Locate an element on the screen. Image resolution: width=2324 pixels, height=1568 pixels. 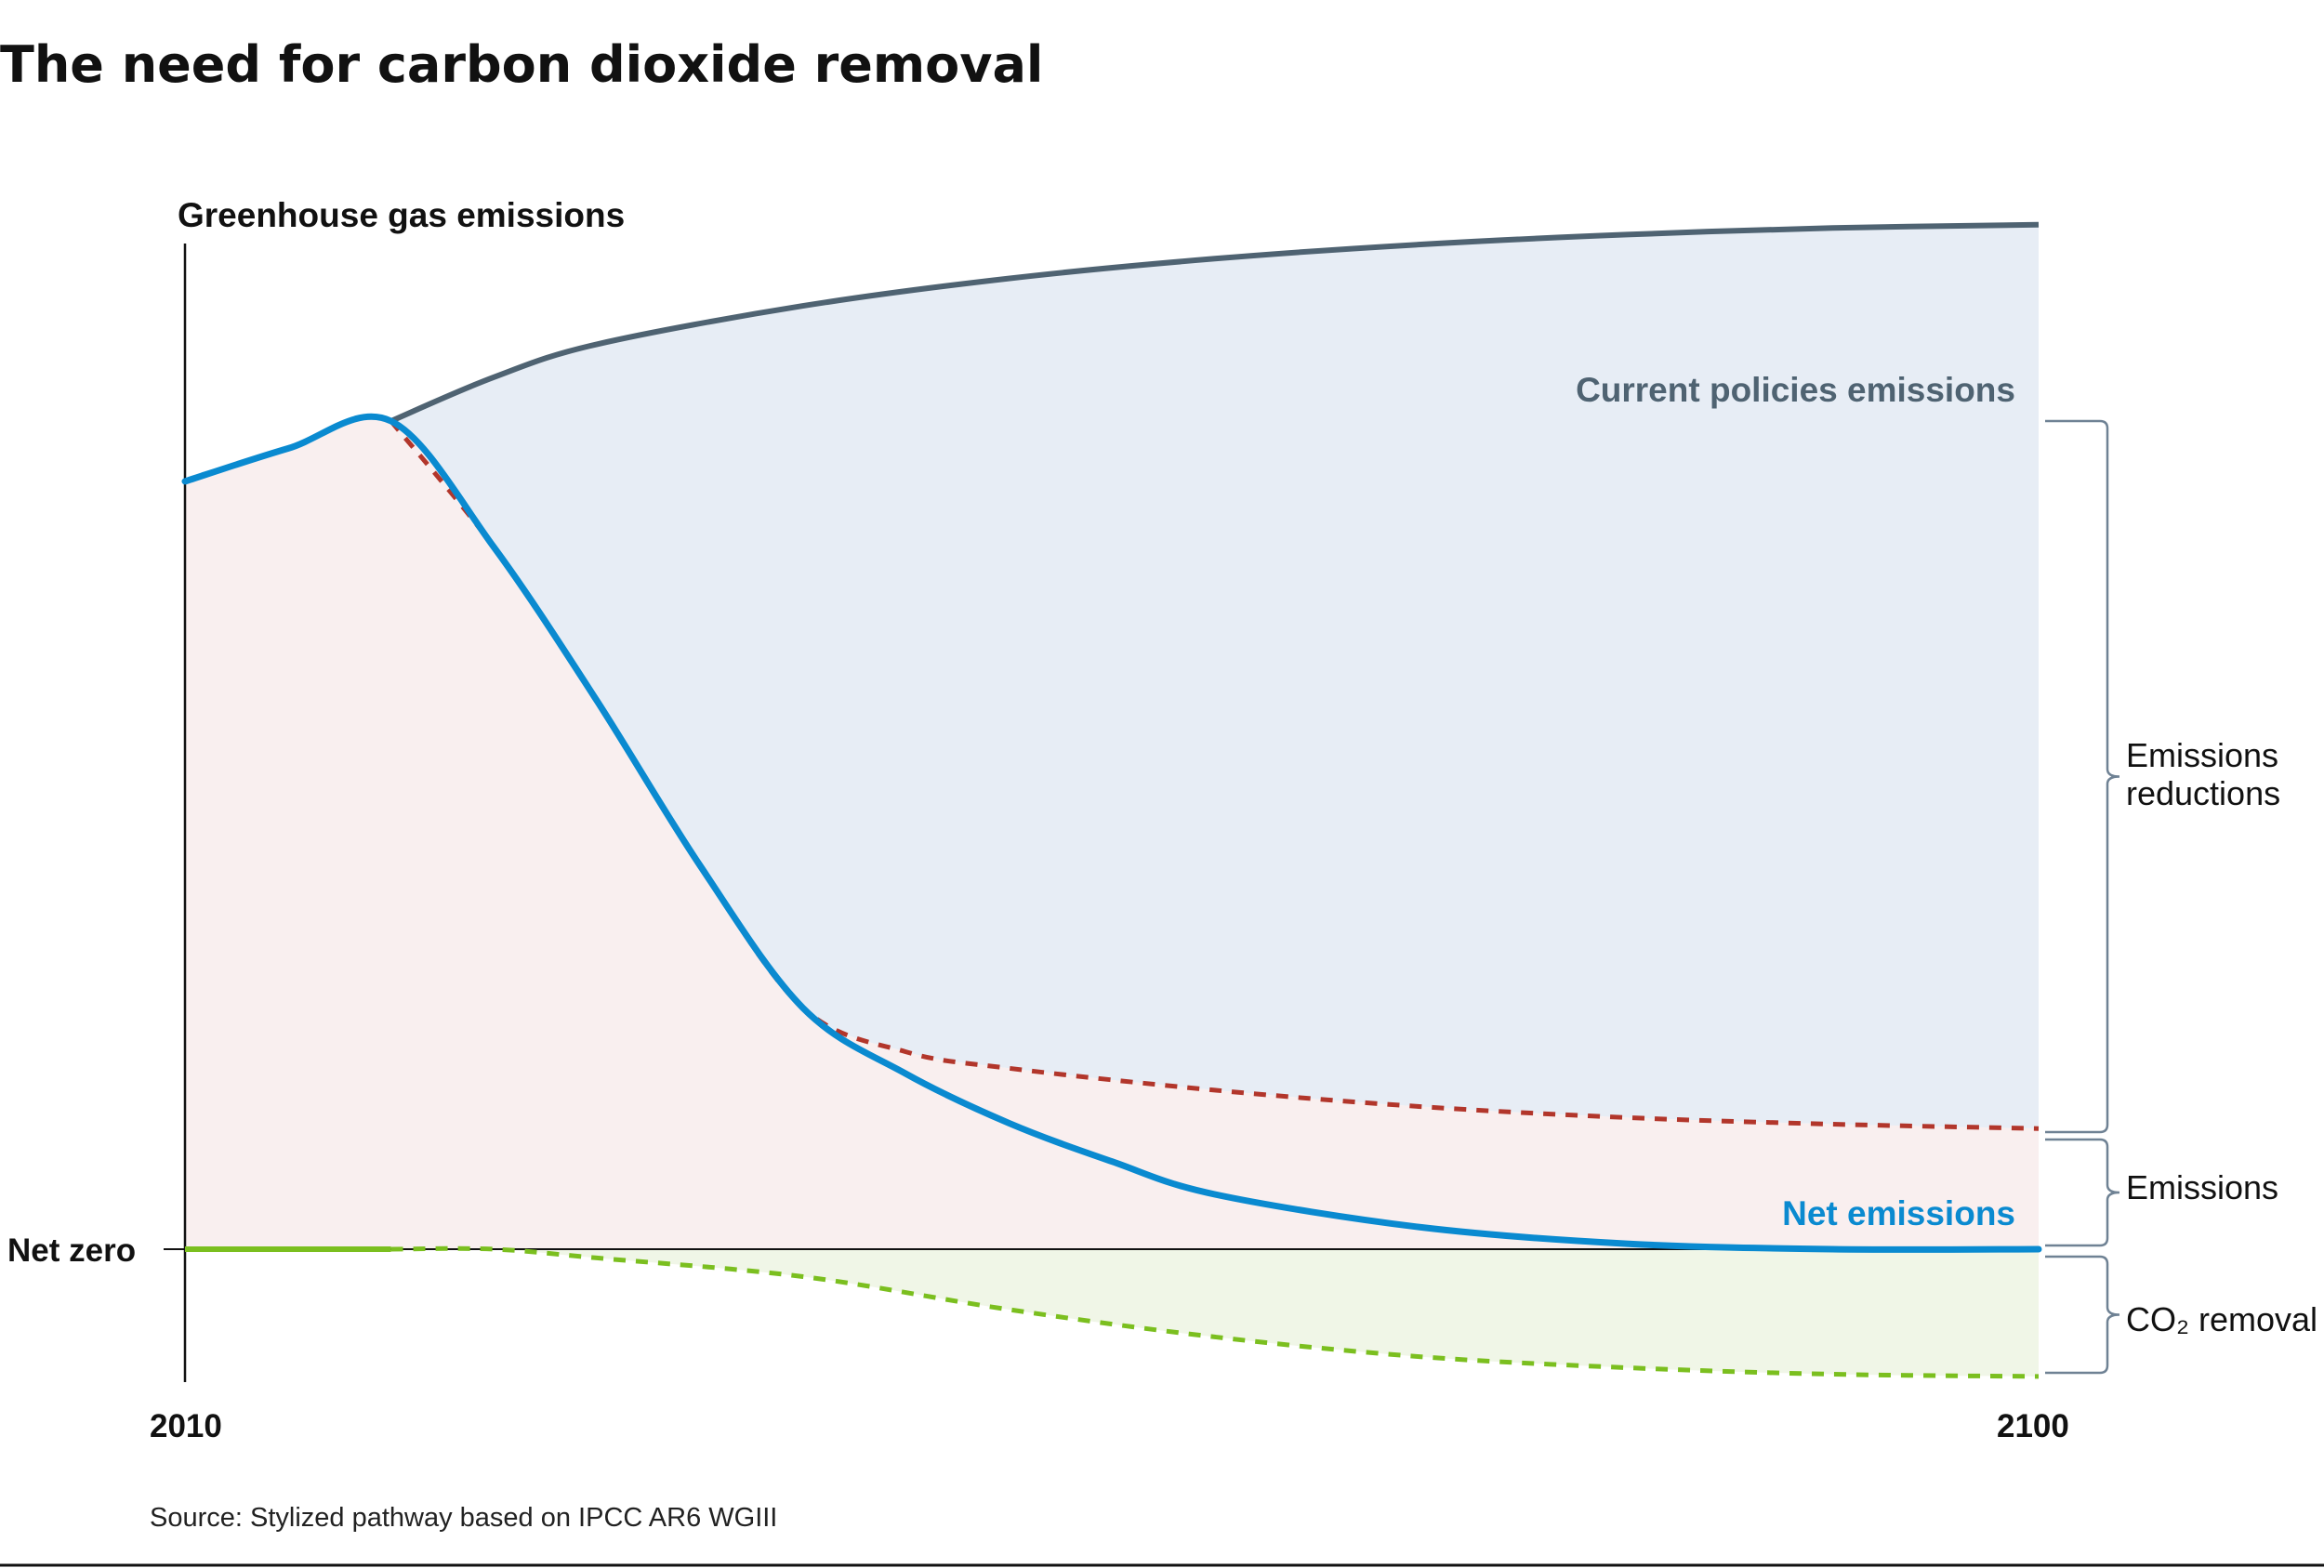
series-label-current-policies: Current policies emissions is located at coordinates (1795, 390).